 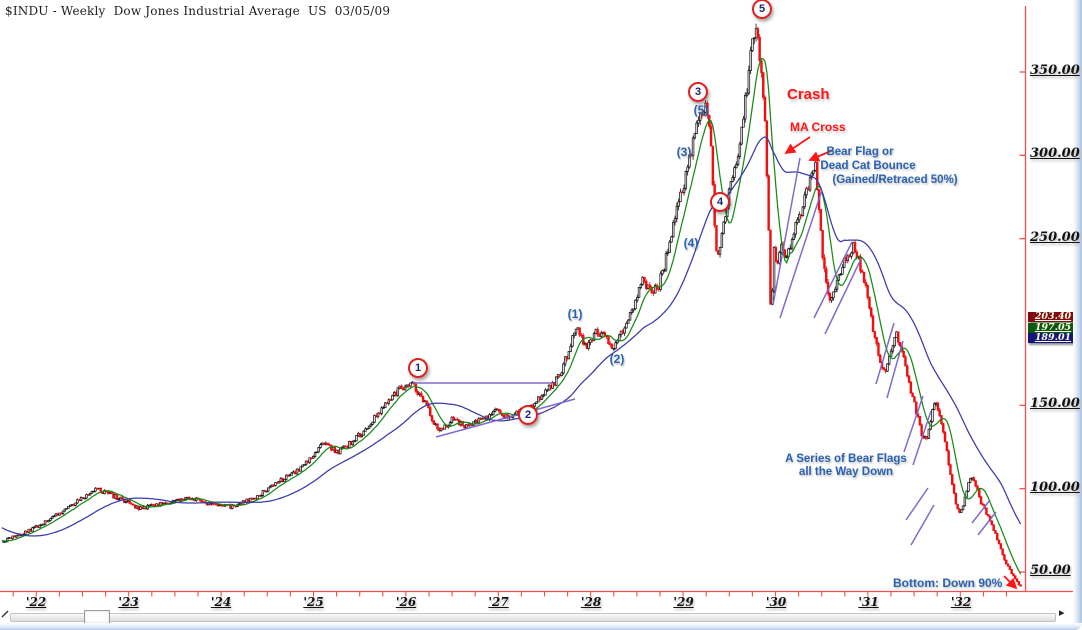 What do you see at coordinates (818, 127) in the screenshot?
I see `ma-cross-label: MA Cross` at bounding box center [818, 127].